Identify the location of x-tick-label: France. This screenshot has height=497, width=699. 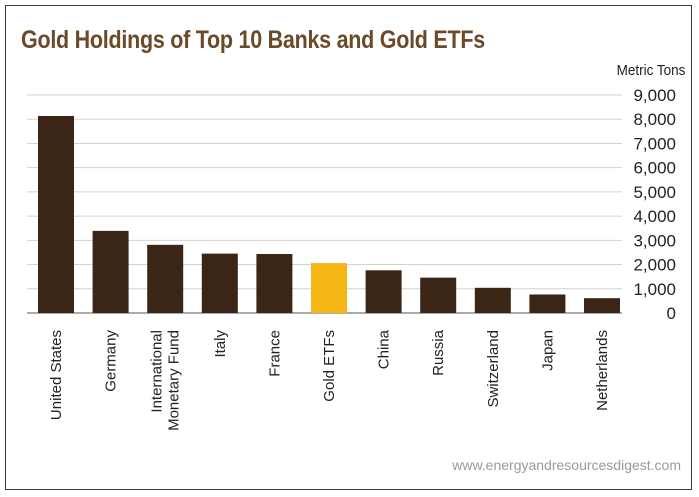
(274, 353).